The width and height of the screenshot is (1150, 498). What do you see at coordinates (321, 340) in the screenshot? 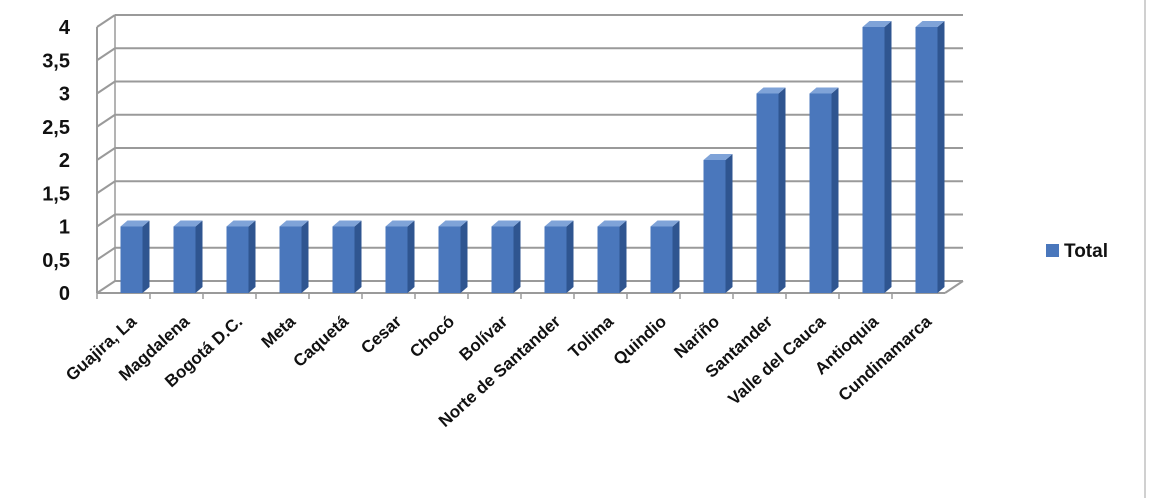
I see `x-tick-label: Caquetá` at bounding box center [321, 340].